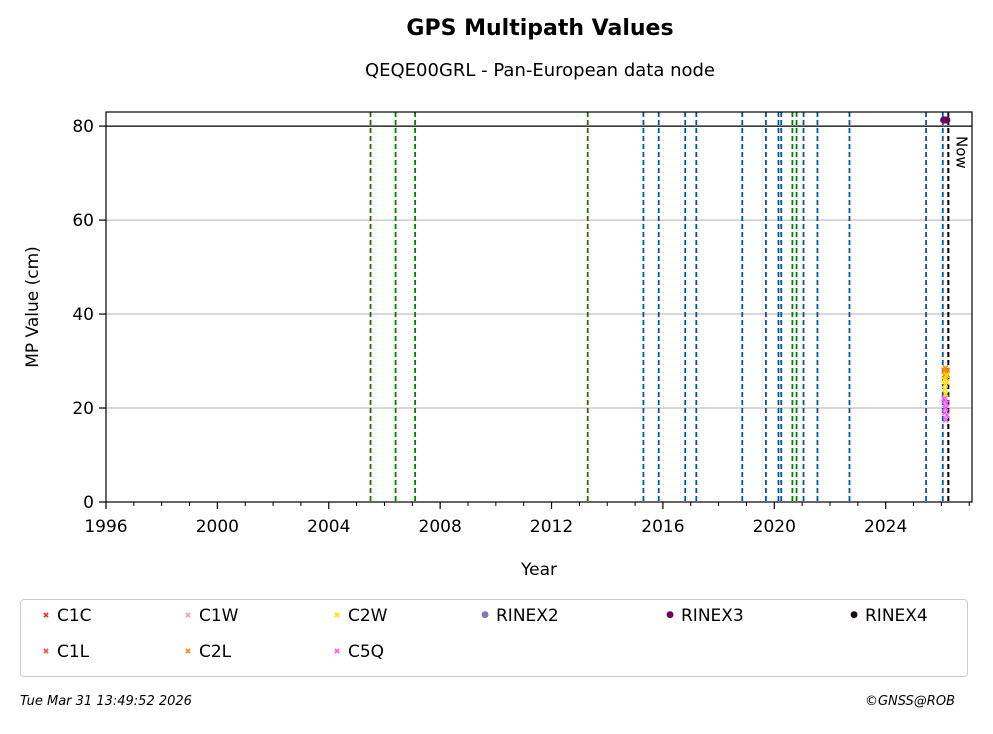 The image size is (993, 734). I want to click on legend-item-c1c: ✖ C1C, so click(63, 616).